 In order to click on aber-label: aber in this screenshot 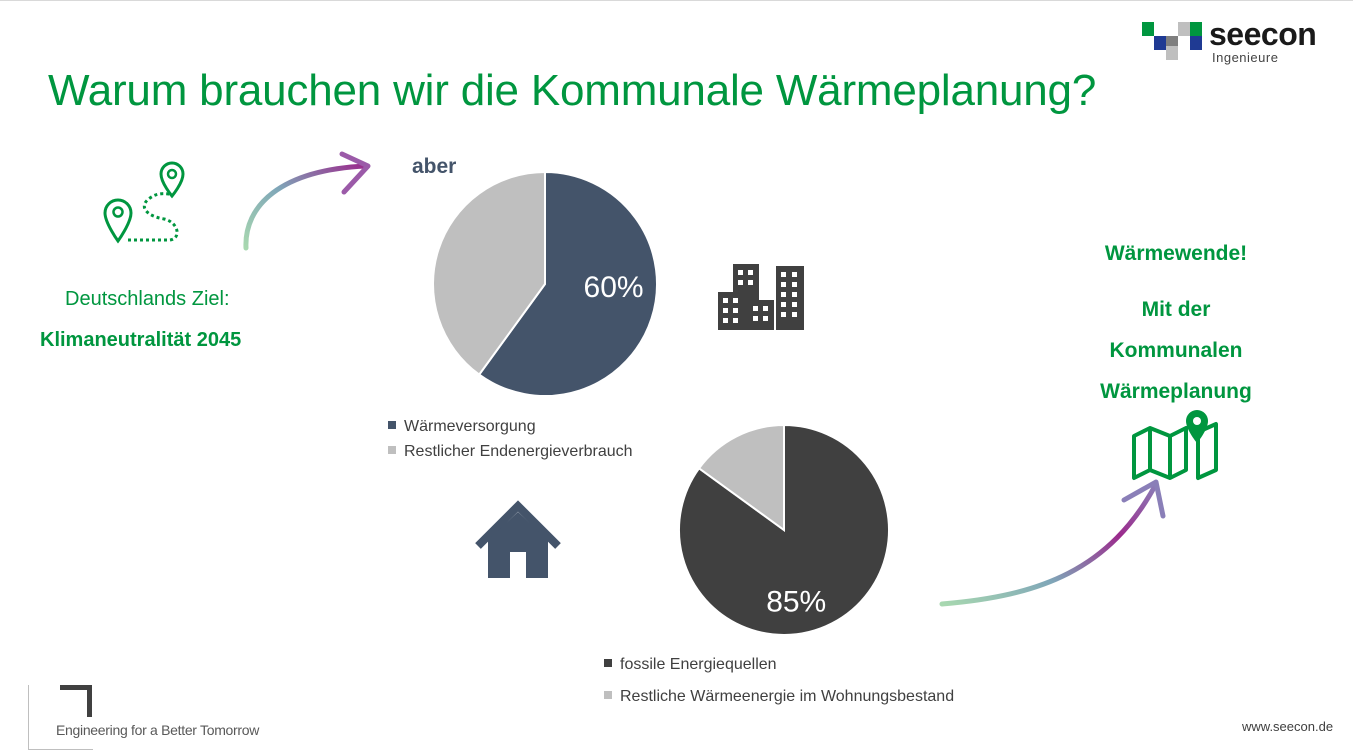, I will do `click(434, 166)`.